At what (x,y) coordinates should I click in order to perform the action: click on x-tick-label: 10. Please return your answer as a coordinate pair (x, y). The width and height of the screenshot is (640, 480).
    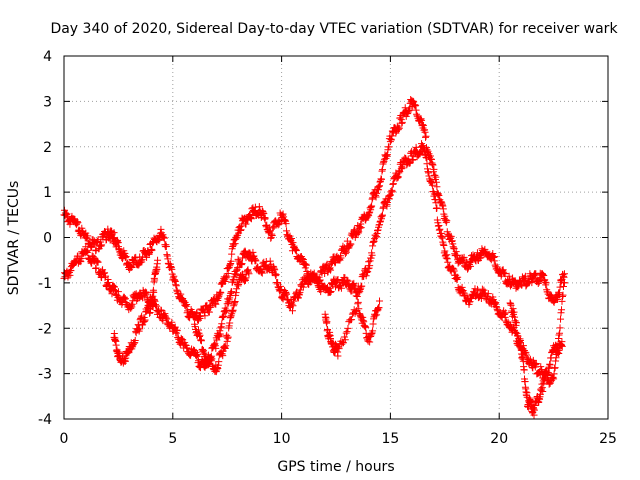
    Looking at the image, I should click on (282, 439).